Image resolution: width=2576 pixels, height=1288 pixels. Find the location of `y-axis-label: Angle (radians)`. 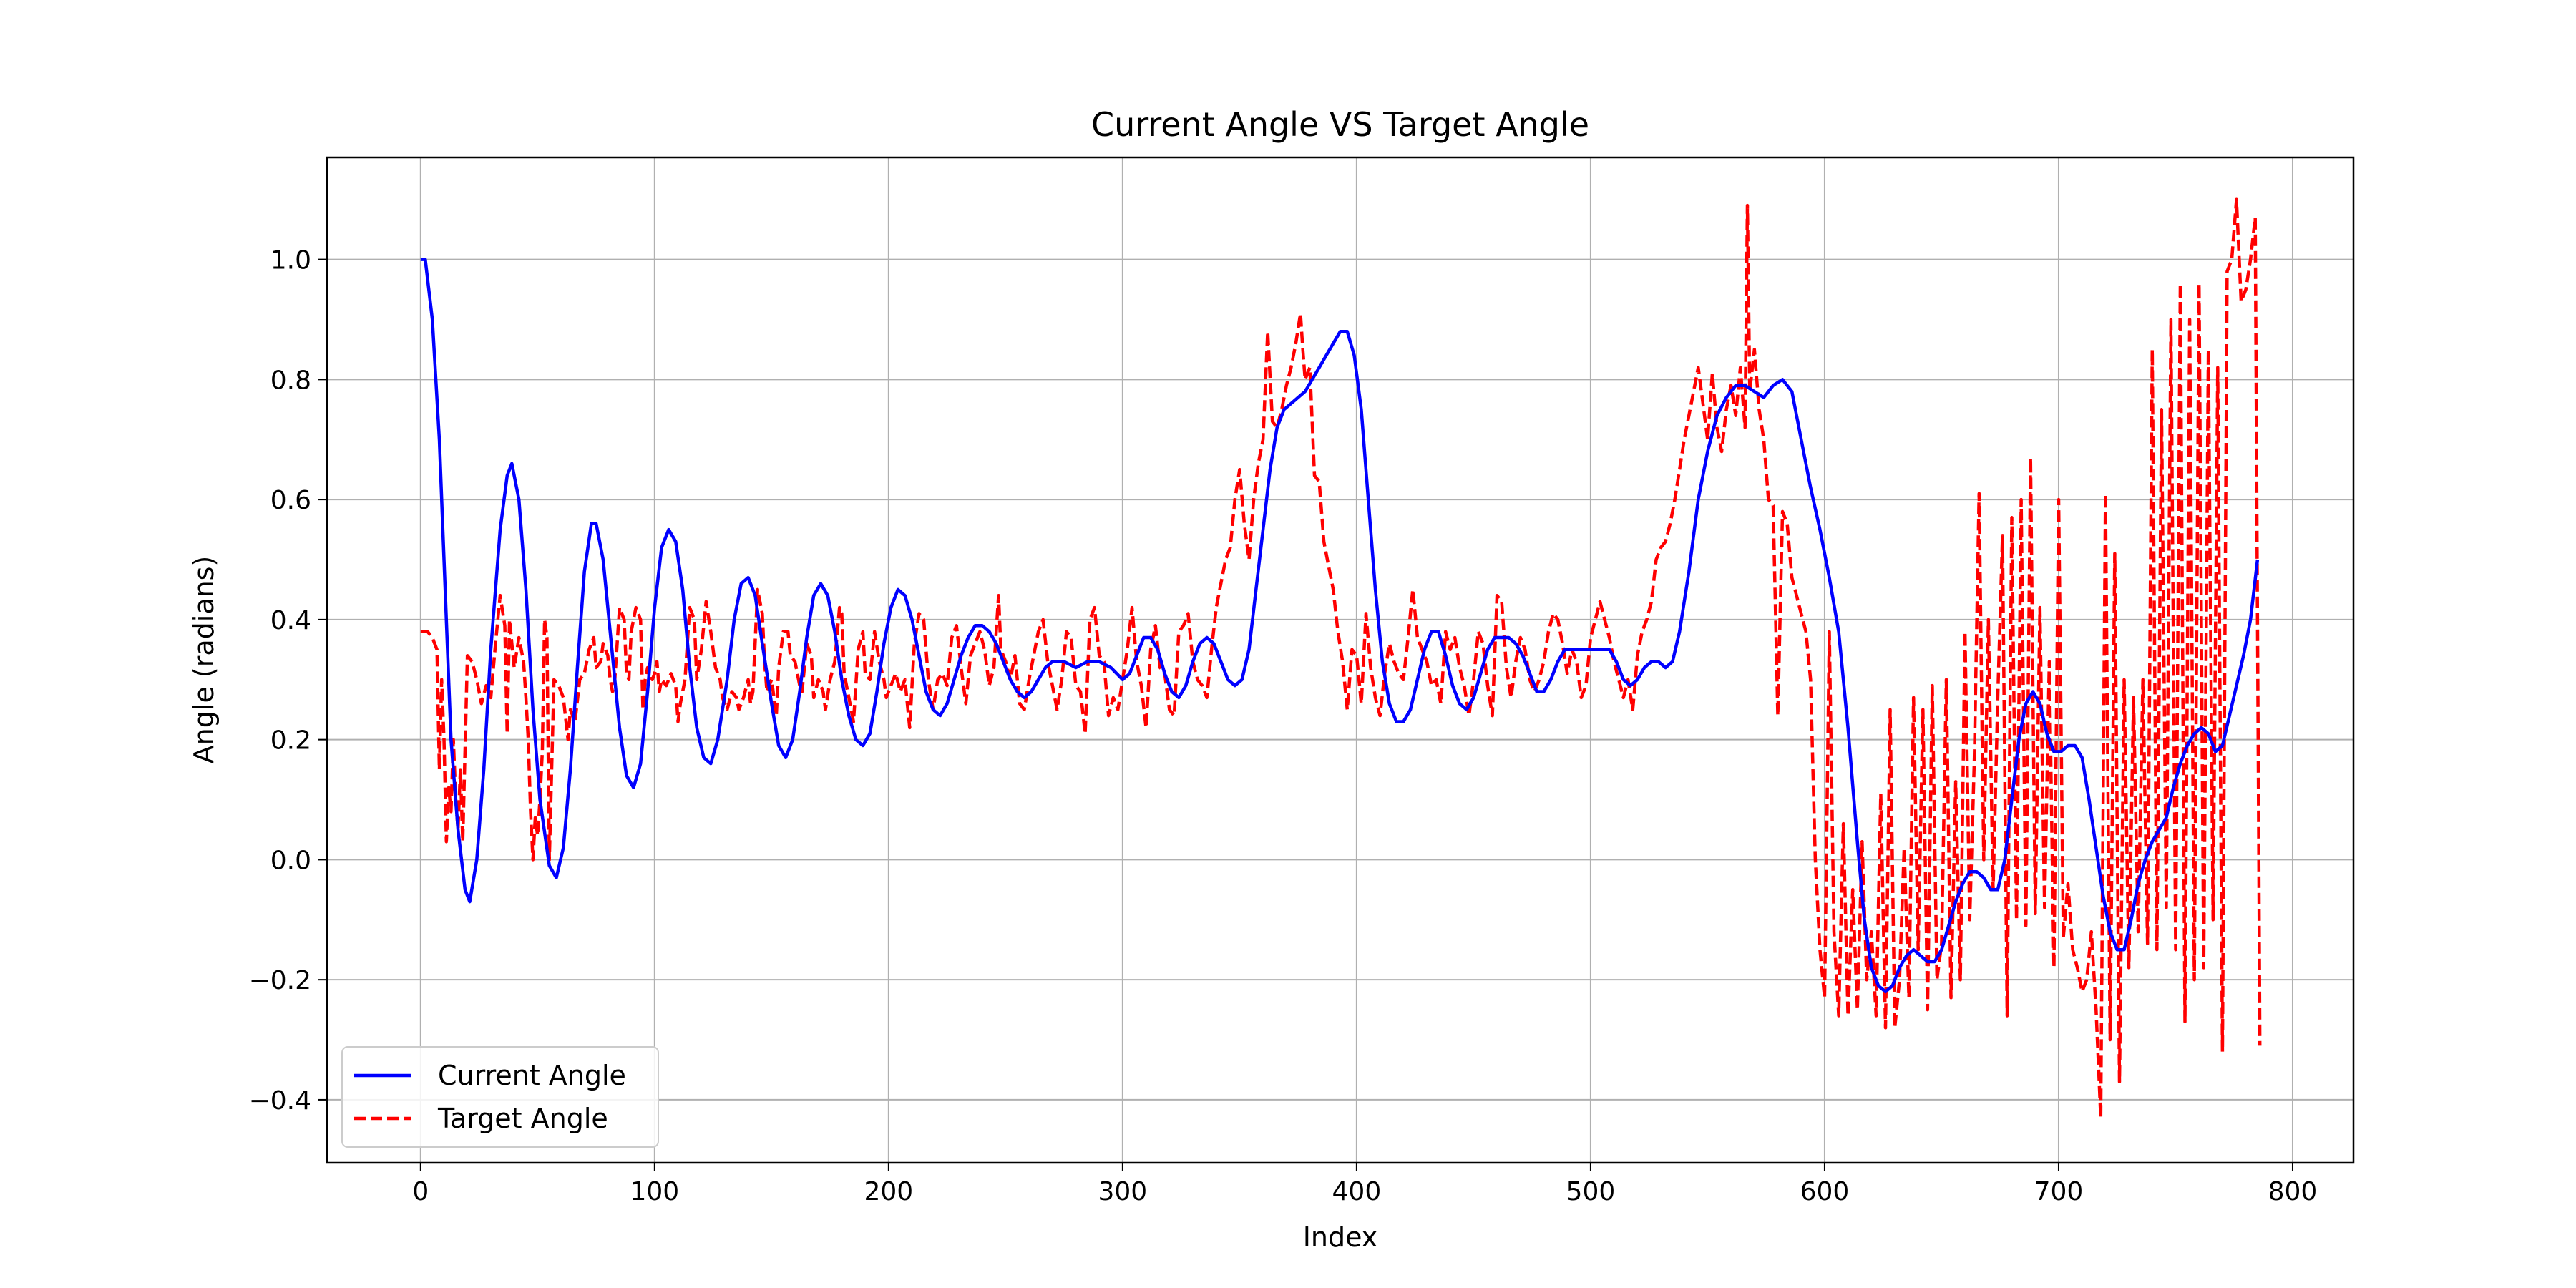

y-axis-label: Angle (radians) is located at coordinates (204, 660).